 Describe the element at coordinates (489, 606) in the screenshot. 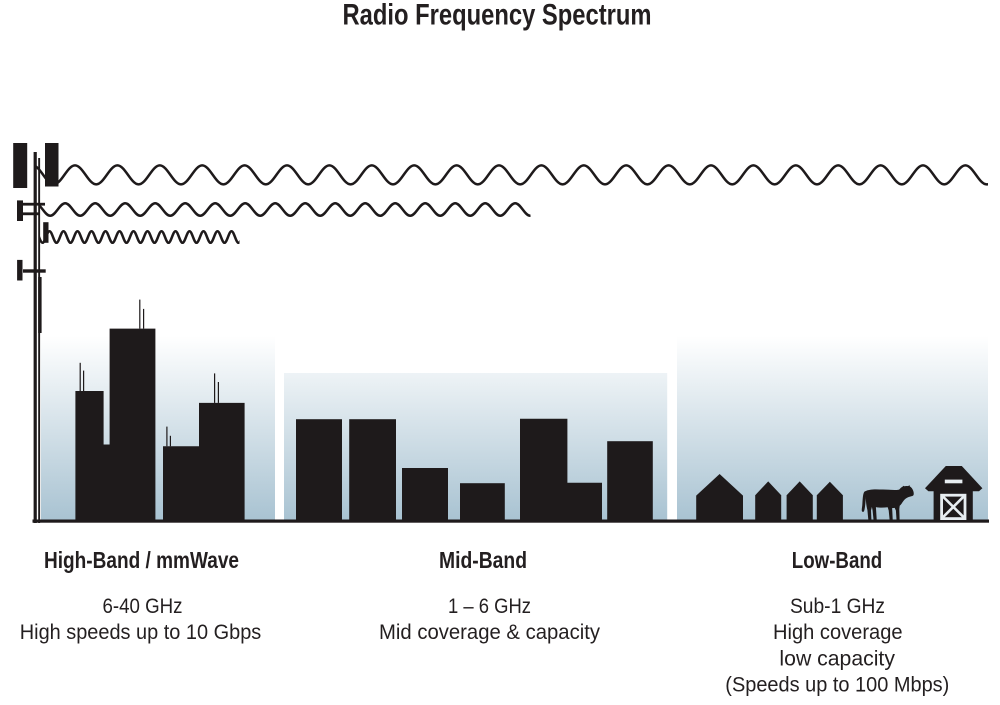

I see `svg-text: 1 – 6 GHz` at that location.